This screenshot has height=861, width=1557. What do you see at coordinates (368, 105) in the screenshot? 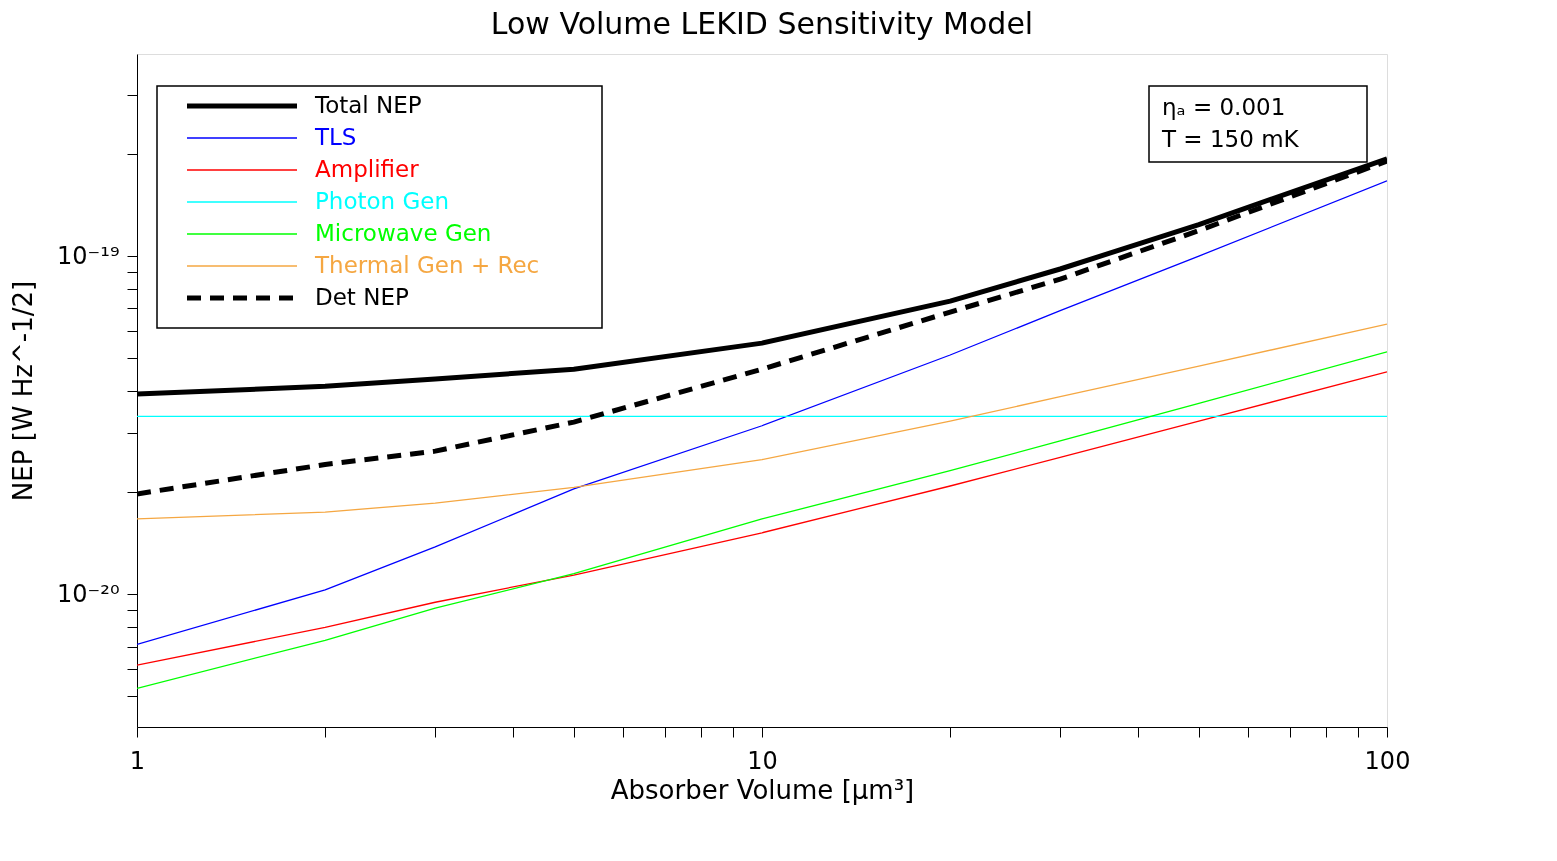
I see `legend-label: Total NEP` at bounding box center [368, 105].